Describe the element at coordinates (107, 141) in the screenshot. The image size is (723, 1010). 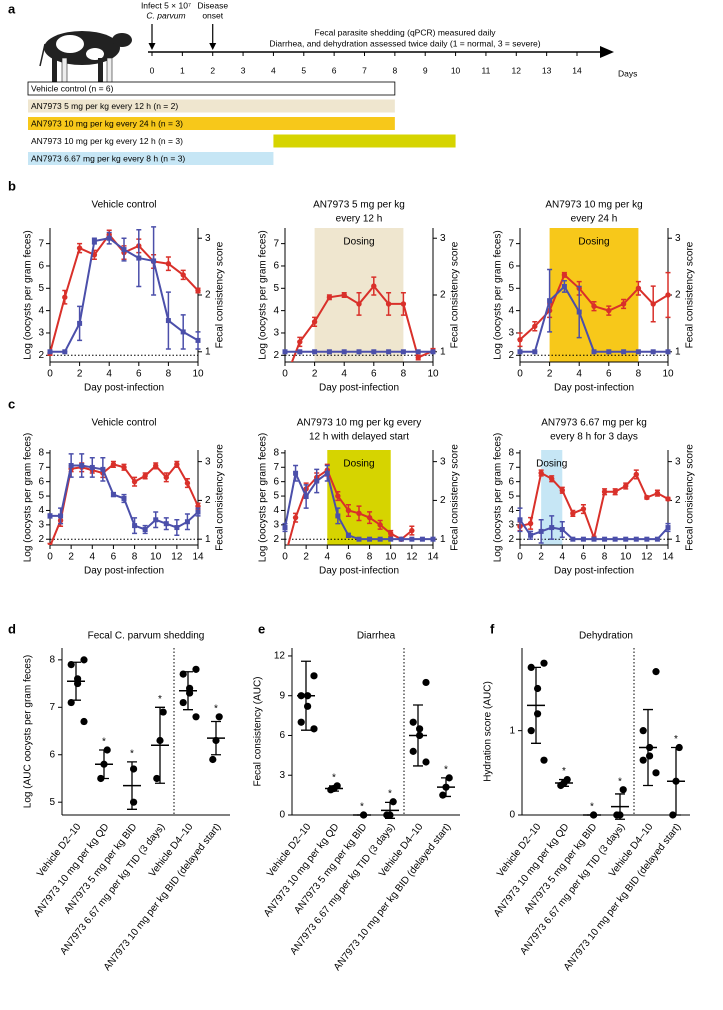
I see `treatment-label: AN7973 10 mg per kg every 12 h (n = 3)` at that location.